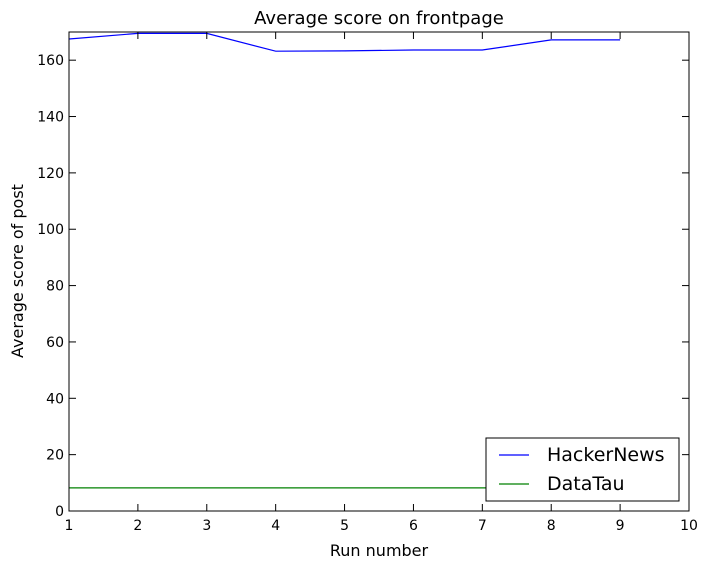  Describe the element at coordinates (206, 526) in the screenshot. I see `x-tick-label: 3` at that location.